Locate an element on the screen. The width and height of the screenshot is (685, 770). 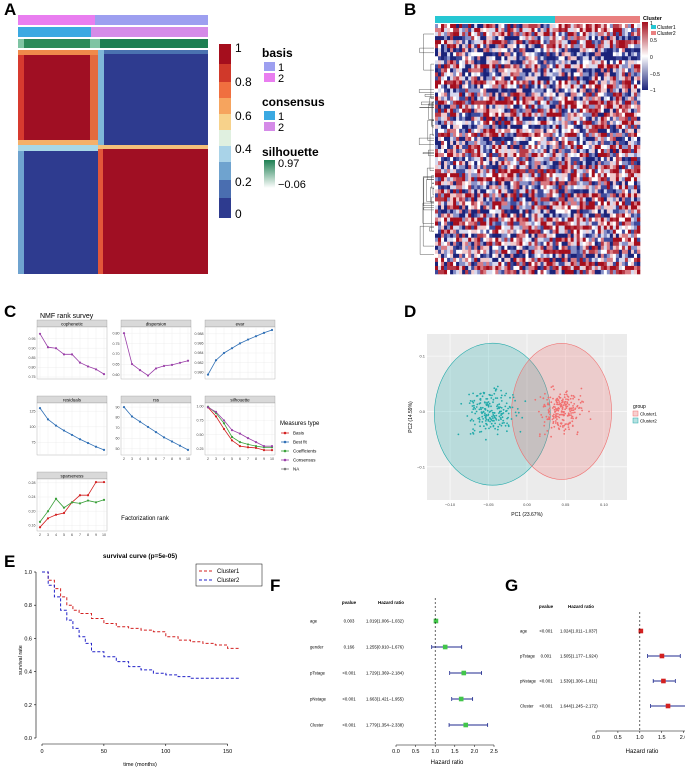
pca-point-cluster2 is located at coordinates (517, 409).